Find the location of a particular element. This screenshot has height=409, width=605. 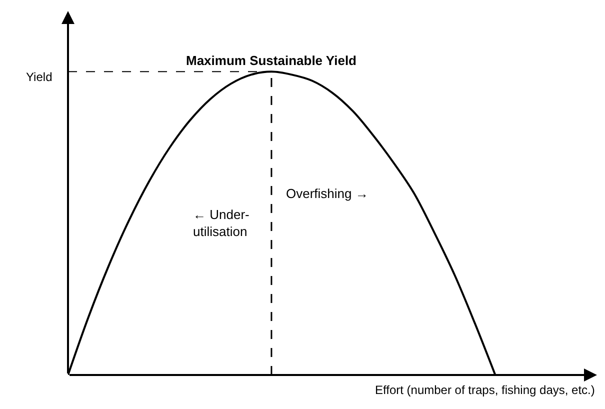

annotation: ← Under- utilisation is located at coordinates (221, 223).